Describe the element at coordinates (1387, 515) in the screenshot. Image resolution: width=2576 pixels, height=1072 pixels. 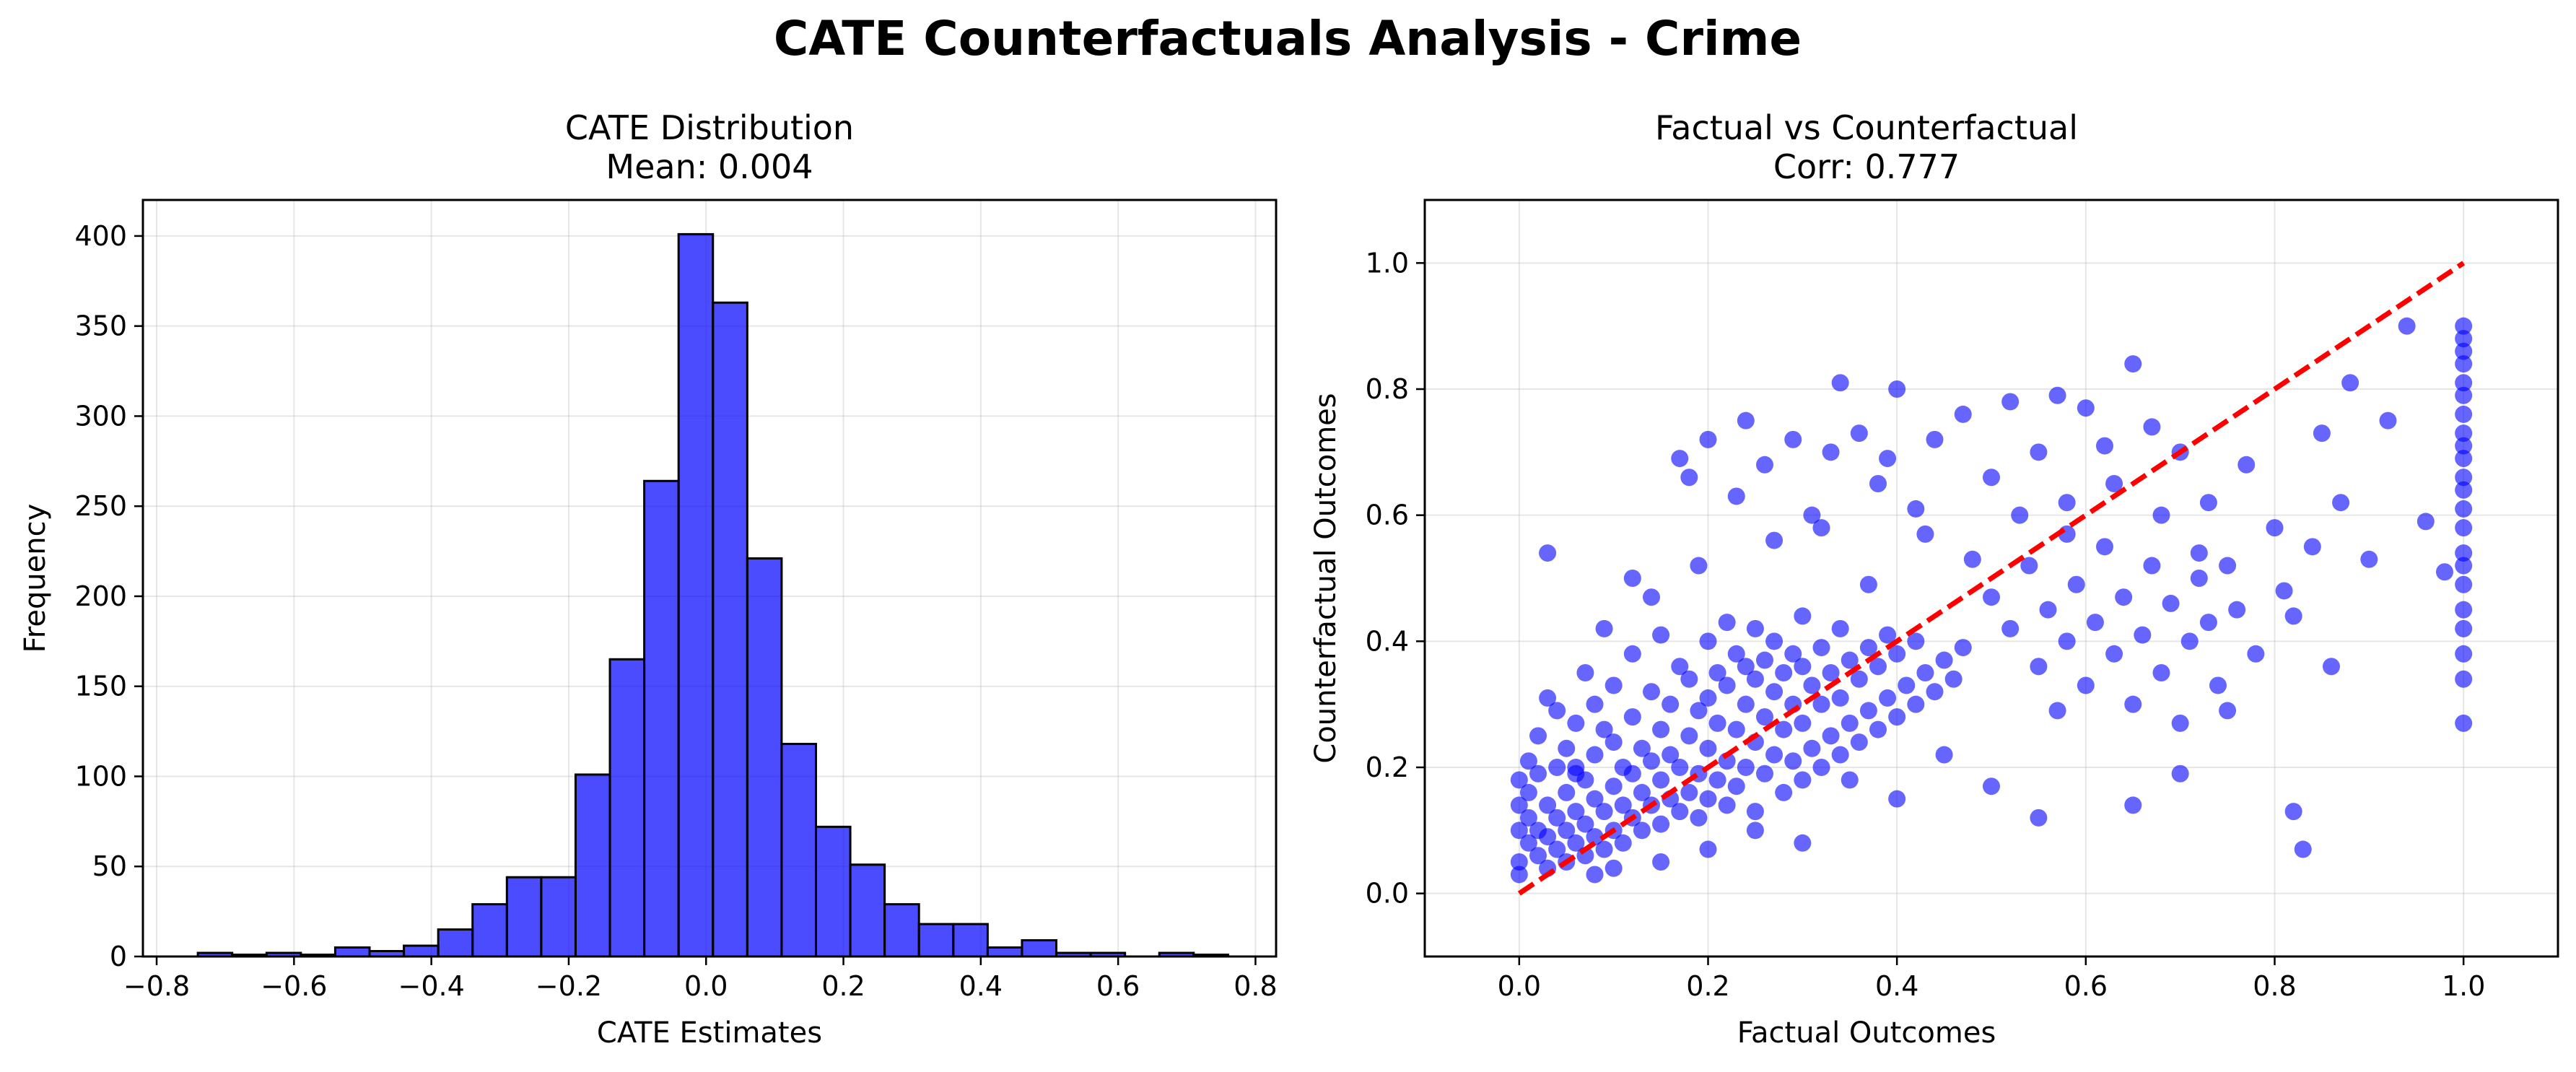
I see `scatter-y-tick-label: 0.6` at that location.